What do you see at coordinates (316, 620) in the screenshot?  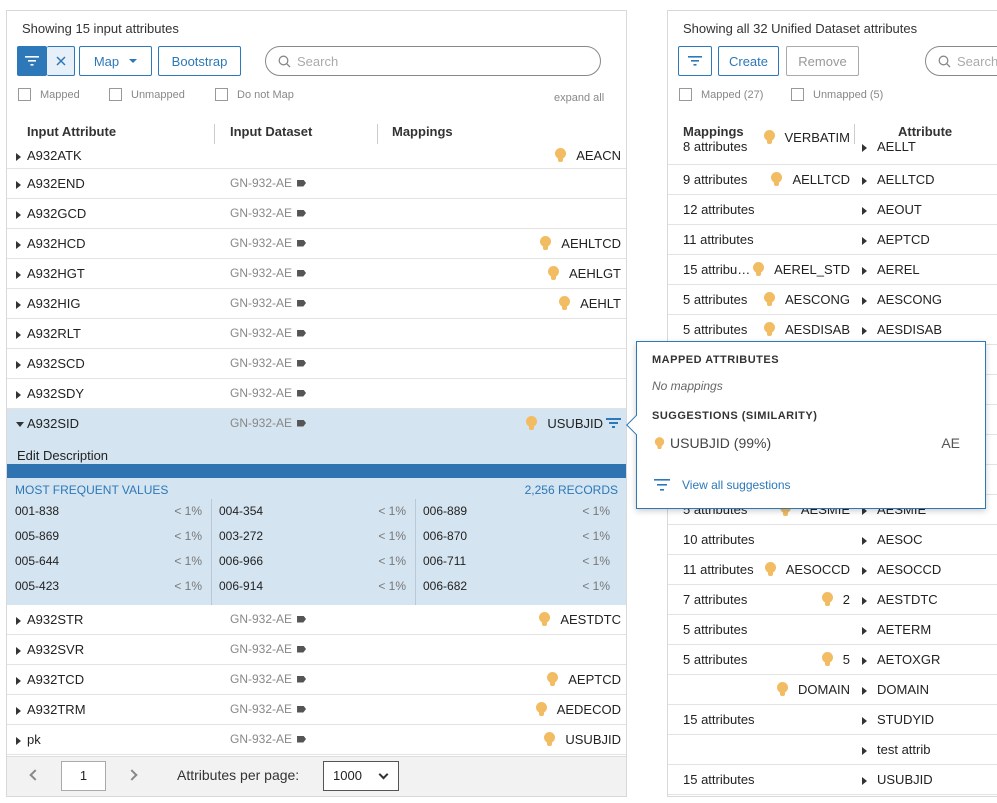 I see `table-row: A932STR GN-932-AE AESTDTC` at bounding box center [316, 620].